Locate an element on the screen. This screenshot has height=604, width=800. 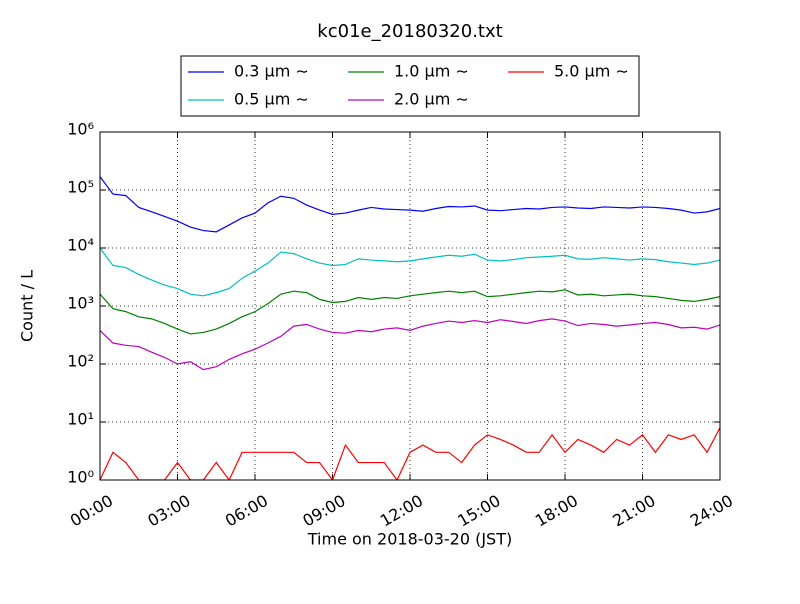
y-tick-label: 10⁵ is located at coordinates (80, 187).